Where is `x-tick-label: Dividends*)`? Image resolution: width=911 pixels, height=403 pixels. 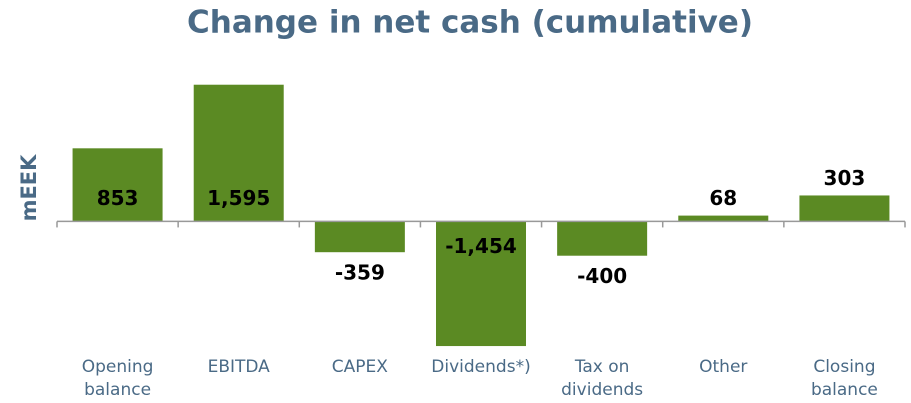 x-tick-label: Dividends*) is located at coordinates (481, 367).